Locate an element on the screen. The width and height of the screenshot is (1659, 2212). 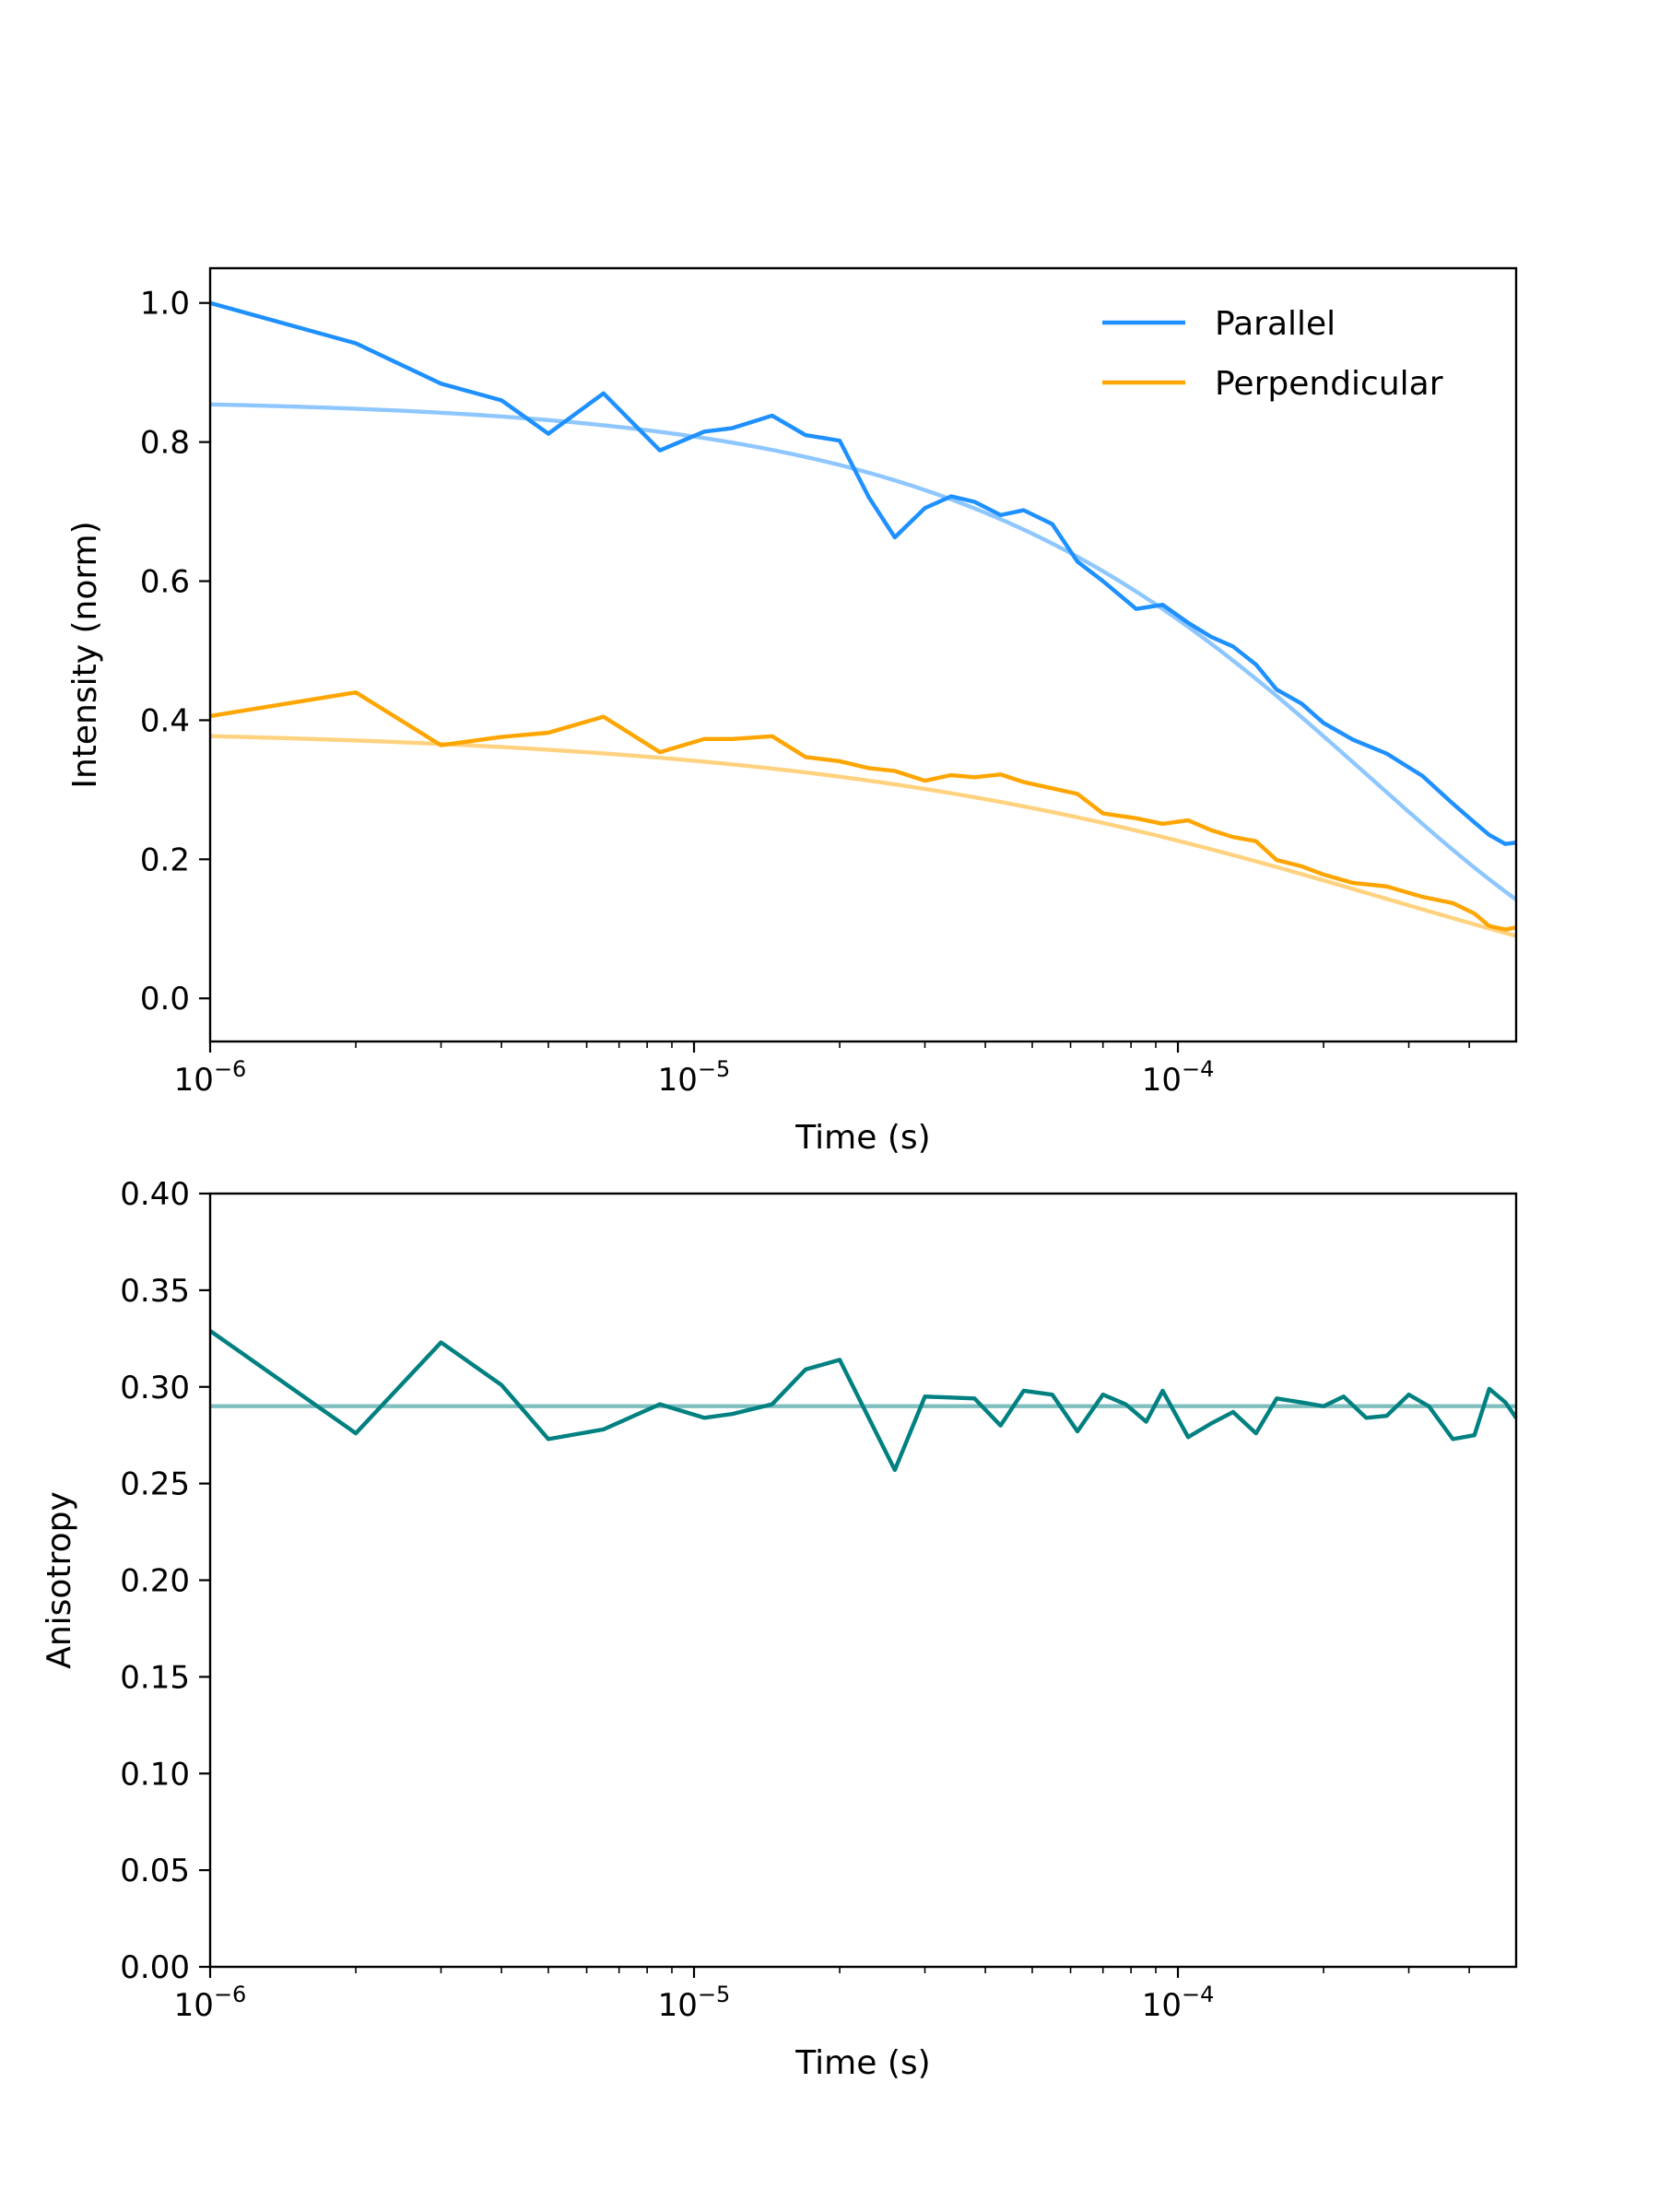
legend-label-0: Parallel is located at coordinates (1275, 324).